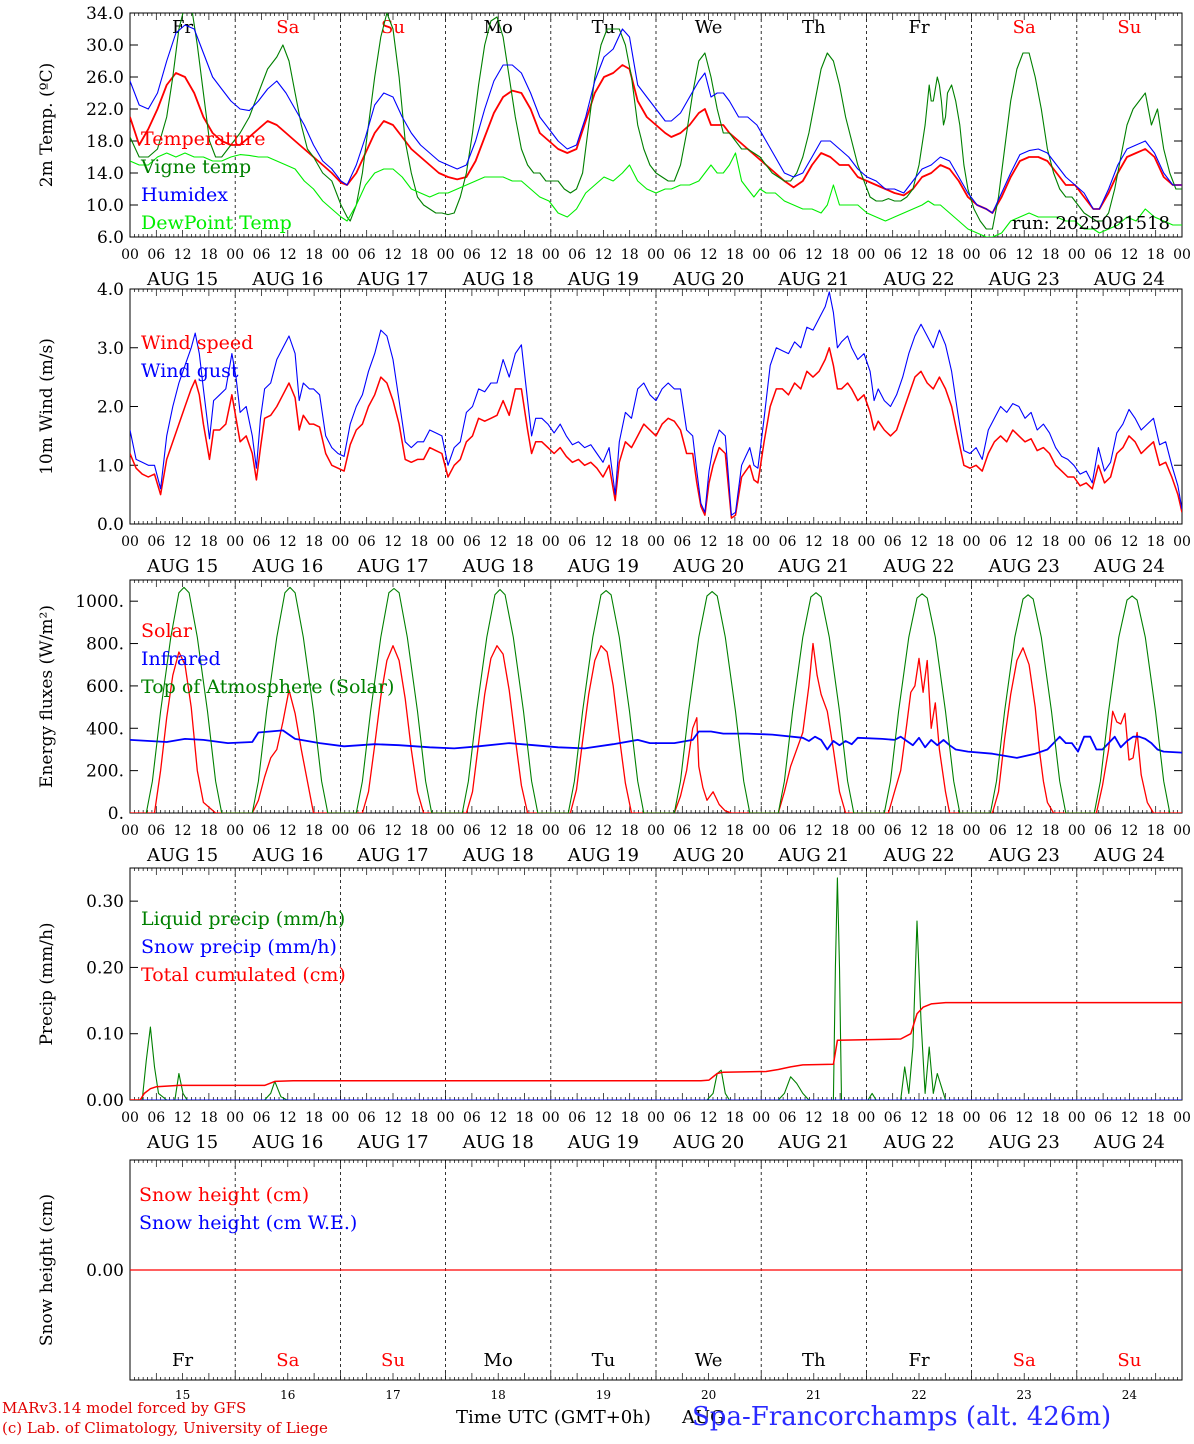 The height and width of the screenshot is (1444, 1194). I want to click on run-label: run: 2025081518, so click(1091, 223).